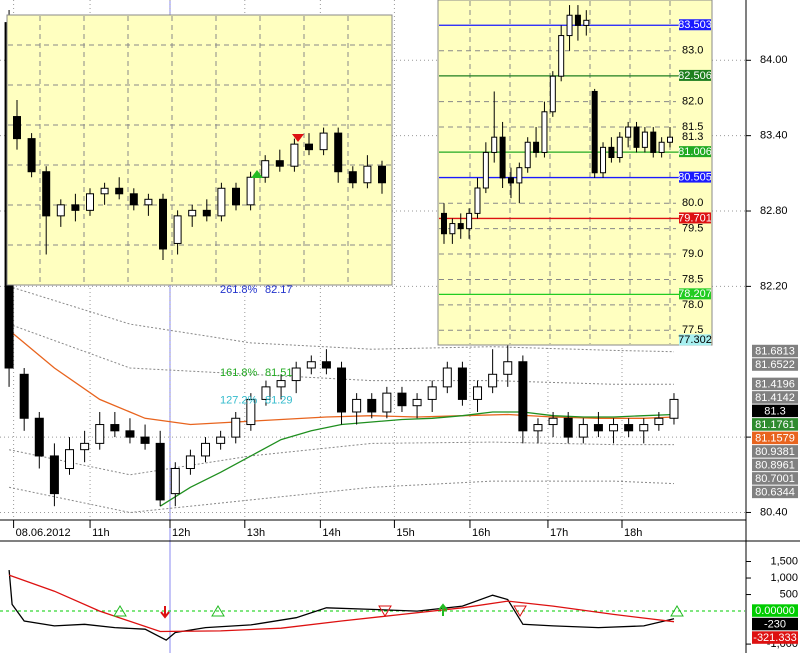  What do you see at coordinates (784, 578) in the screenshot?
I see `y-tick-label: 1,000` at bounding box center [784, 578].